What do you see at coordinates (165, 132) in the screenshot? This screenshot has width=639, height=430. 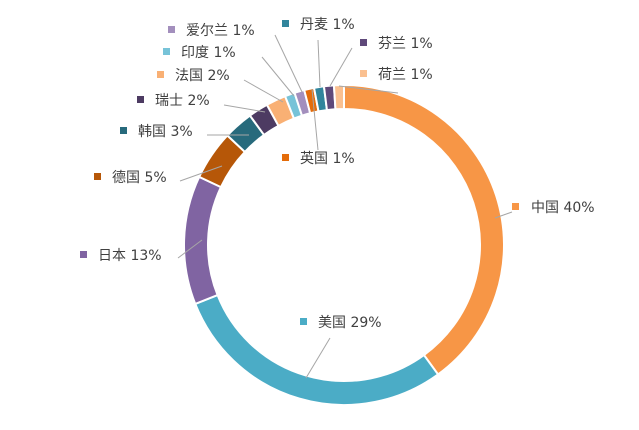 I see `slice-label-5: 韩国 3%` at bounding box center [165, 132].